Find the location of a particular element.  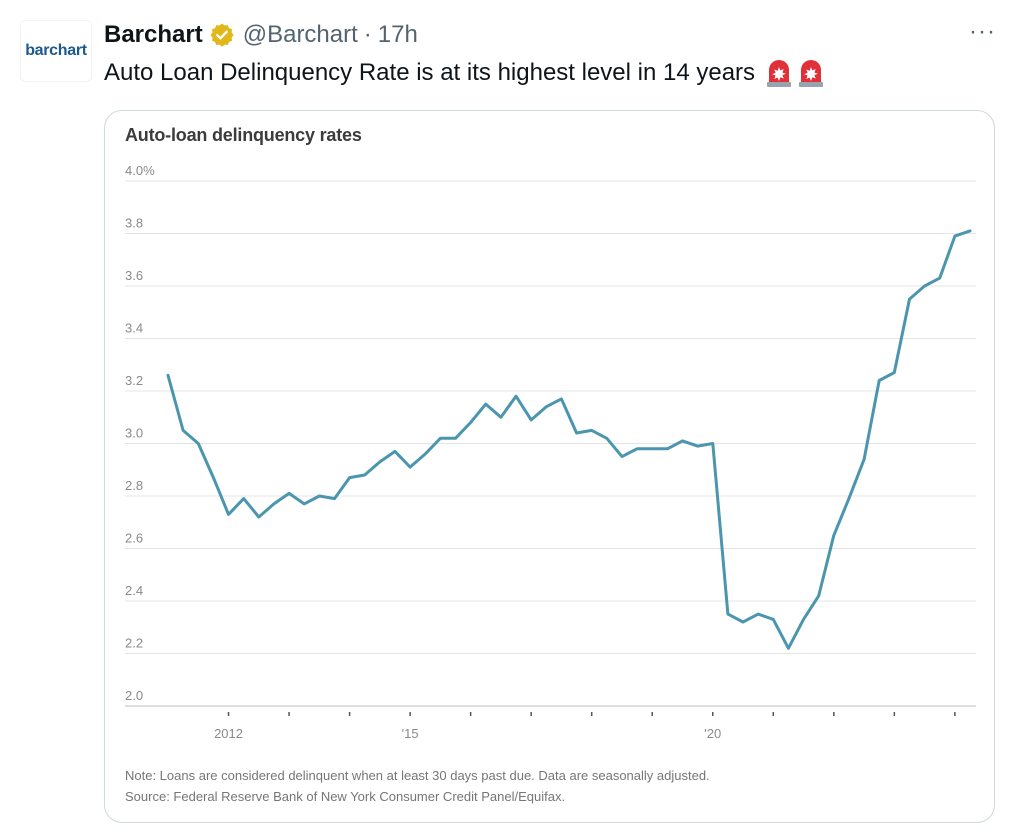

y-tick-label: 3.0 is located at coordinates (134, 433).